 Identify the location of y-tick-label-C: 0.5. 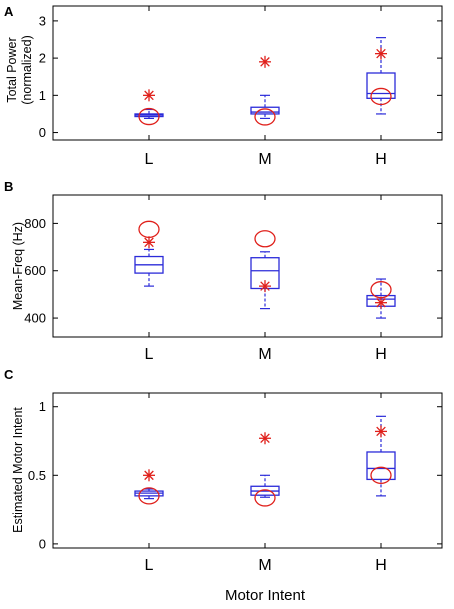
(37, 475).